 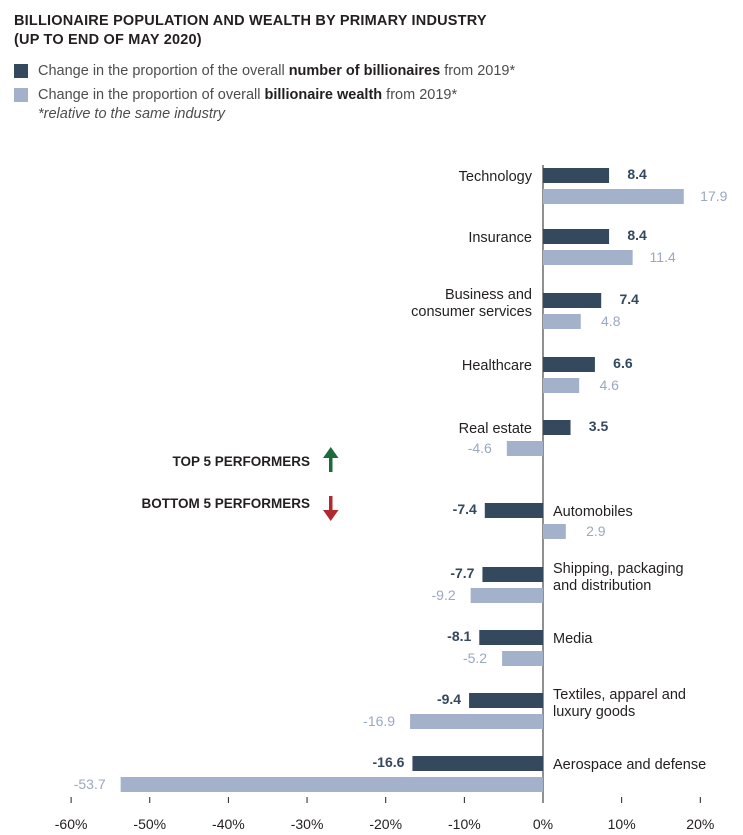 What do you see at coordinates (71, 824) in the screenshot?
I see `x-tick-label: -60%` at bounding box center [71, 824].